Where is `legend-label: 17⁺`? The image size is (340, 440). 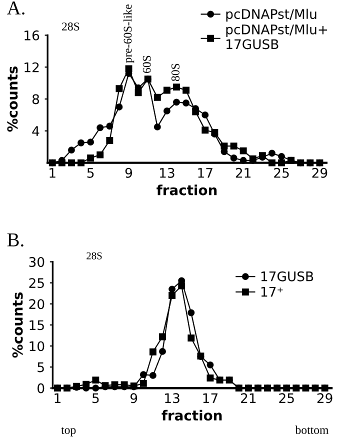 legend-label: 17⁺ is located at coordinates (272, 291).